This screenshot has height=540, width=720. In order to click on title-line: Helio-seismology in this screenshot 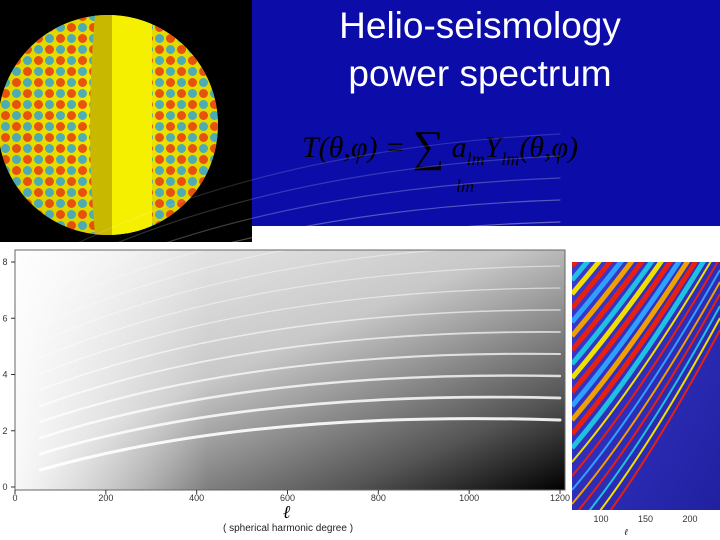, I will do `click(480, 25)`.